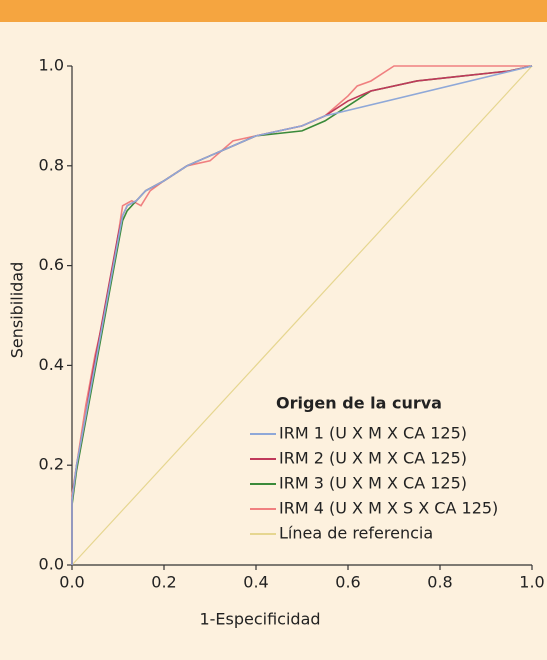  I want to click on legend-label: IRM 4 (U X M X S X CA 125), so click(388, 508).